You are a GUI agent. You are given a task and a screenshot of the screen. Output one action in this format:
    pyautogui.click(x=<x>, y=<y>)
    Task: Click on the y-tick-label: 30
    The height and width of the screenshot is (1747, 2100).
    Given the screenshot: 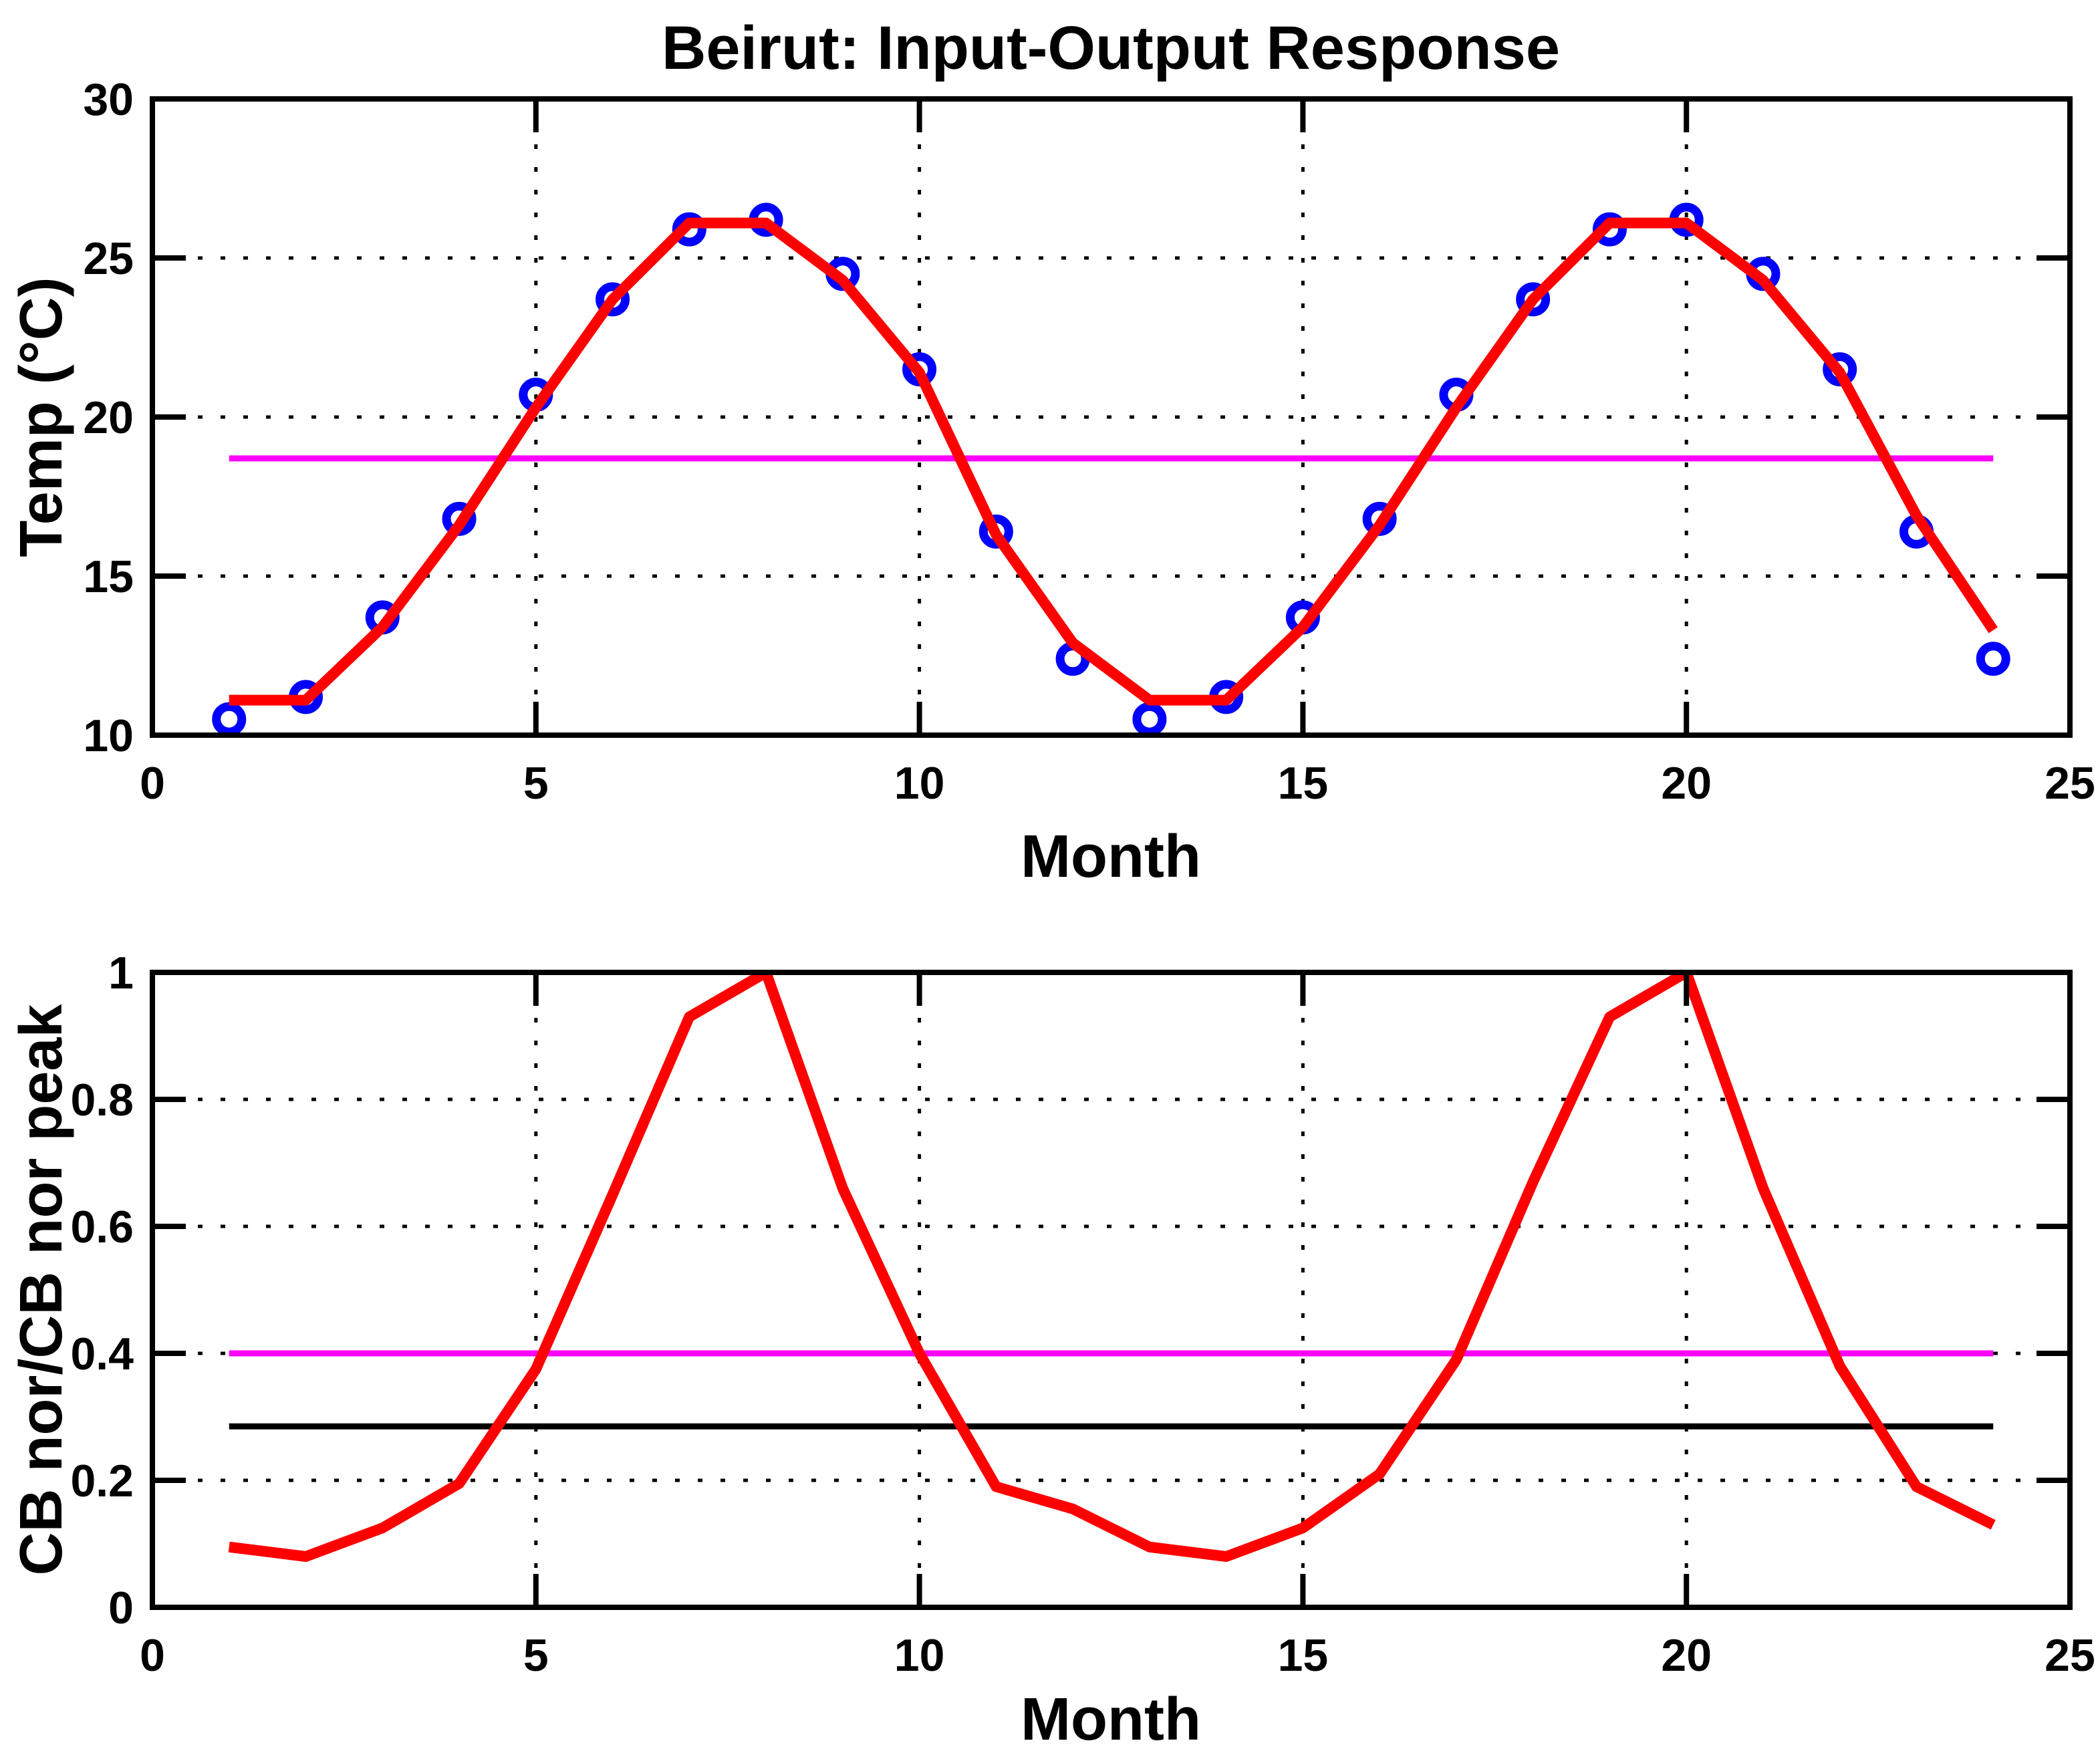 What is the action you would take?
    pyautogui.click(x=108, y=99)
    